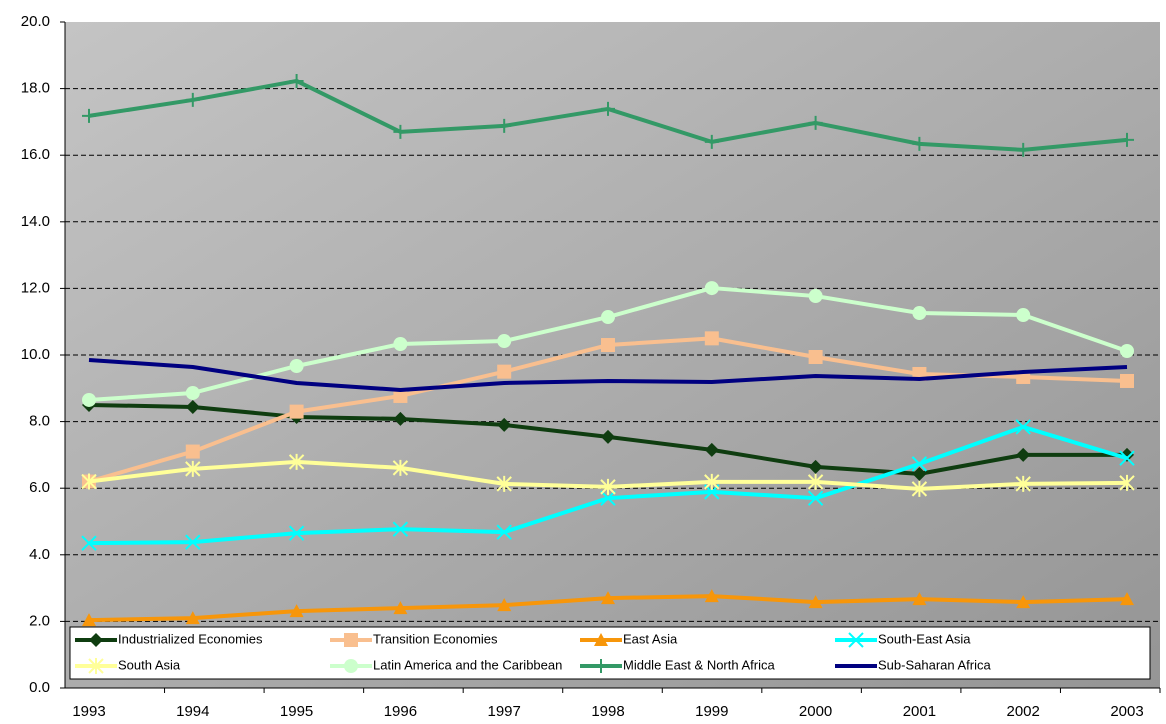  What do you see at coordinates (699, 664) in the screenshot?
I see `legend-label: Middle East & North Africa` at bounding box center [699, 664].